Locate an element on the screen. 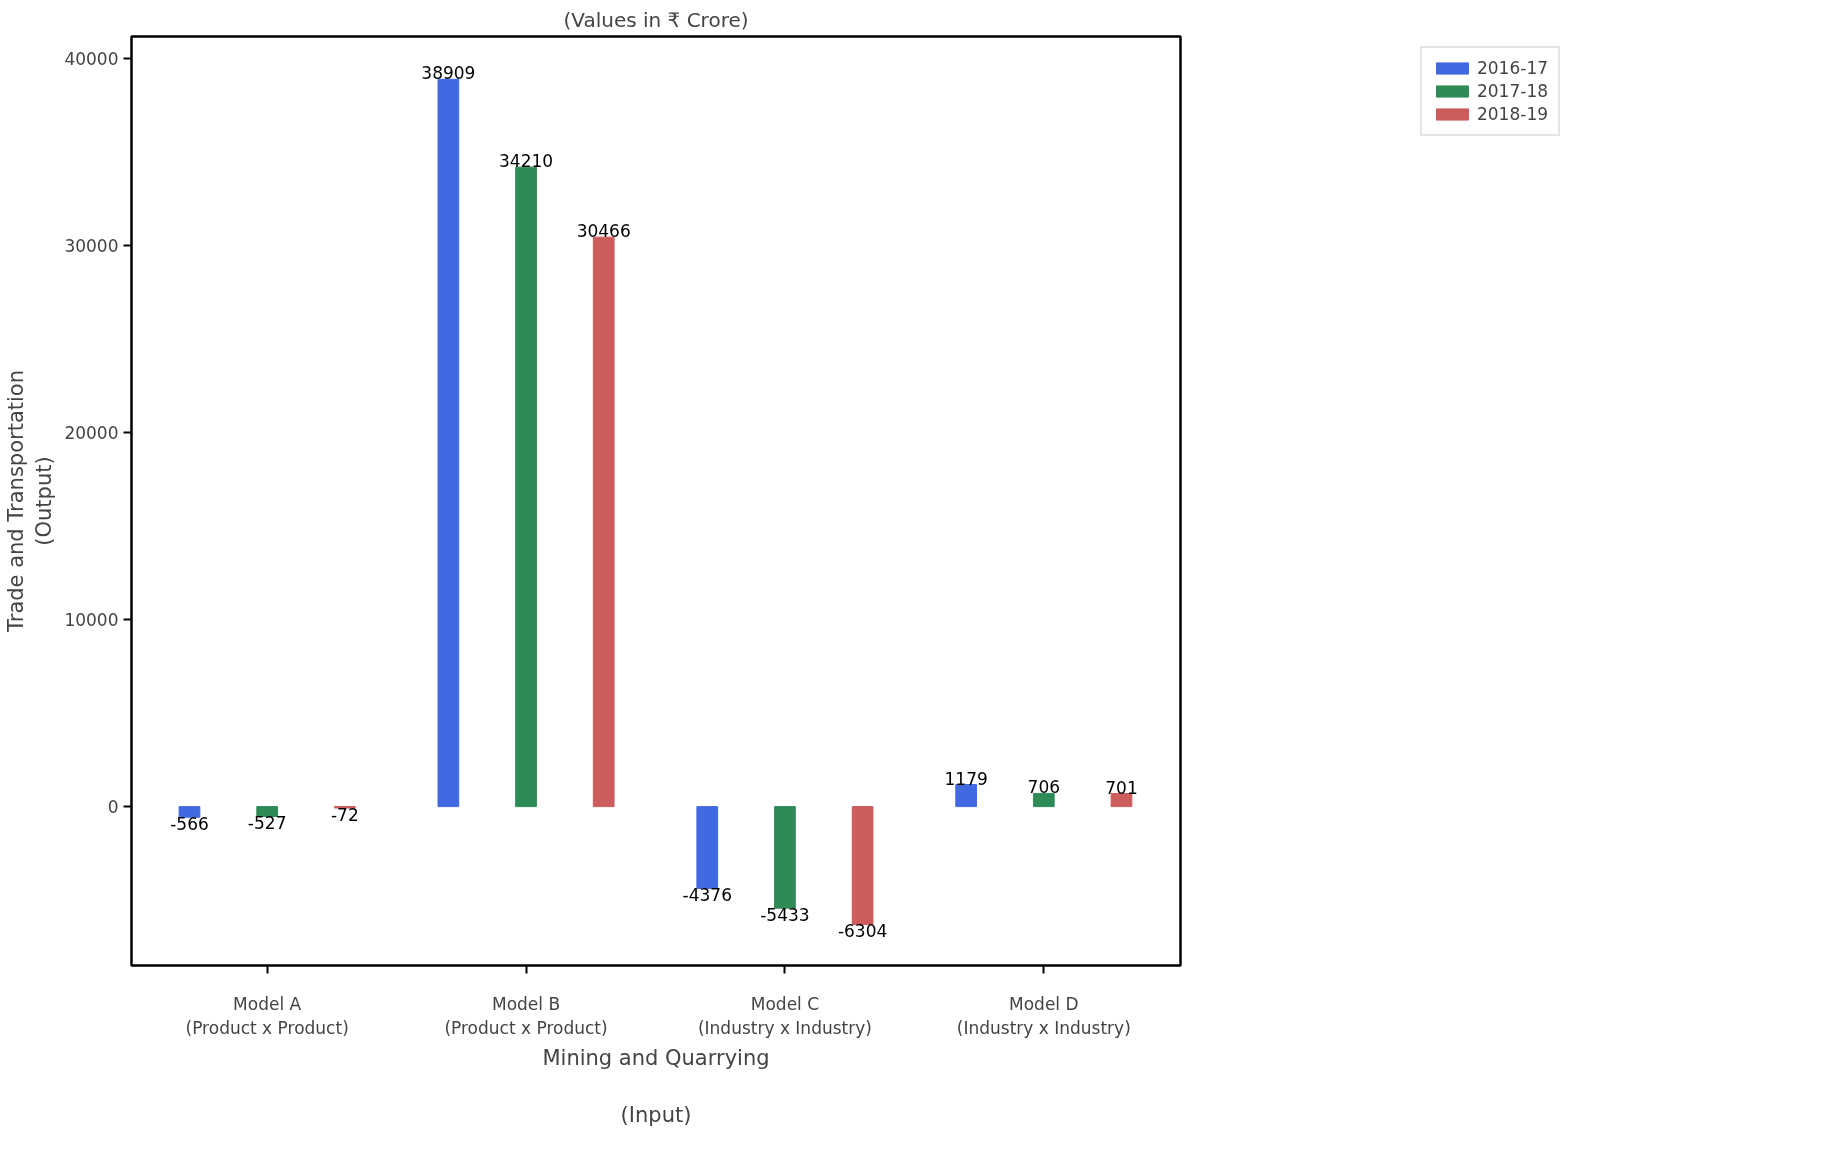 This screenshot has width=1843, height=1168. y-tick-label: 30000 is located at coordinates (91, 246).